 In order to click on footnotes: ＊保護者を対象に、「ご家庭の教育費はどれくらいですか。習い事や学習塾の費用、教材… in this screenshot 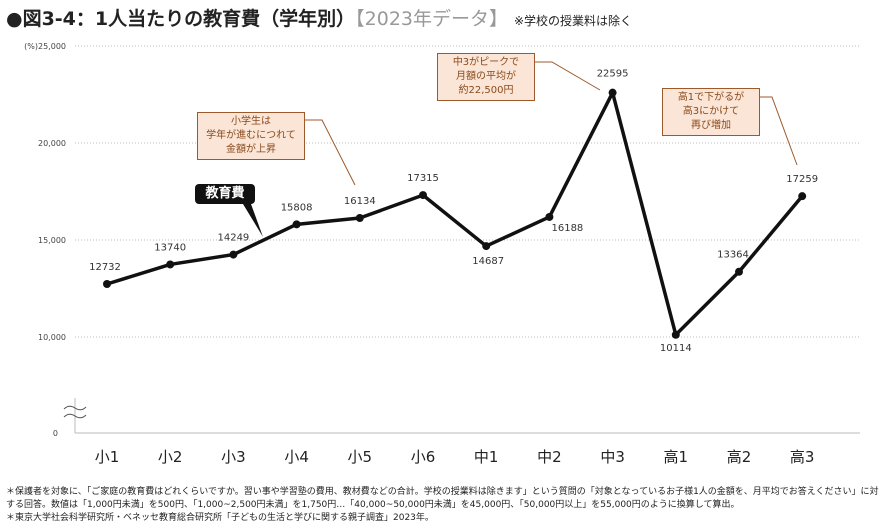, I will do `click(443, 505)`.